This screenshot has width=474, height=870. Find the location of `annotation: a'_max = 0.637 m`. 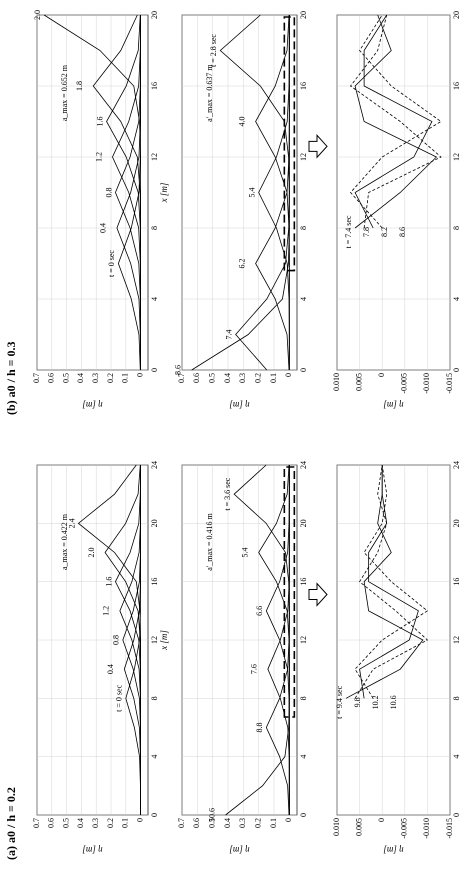

annotation: a'_max = 0.637 m is located at coordinates (209, 93).